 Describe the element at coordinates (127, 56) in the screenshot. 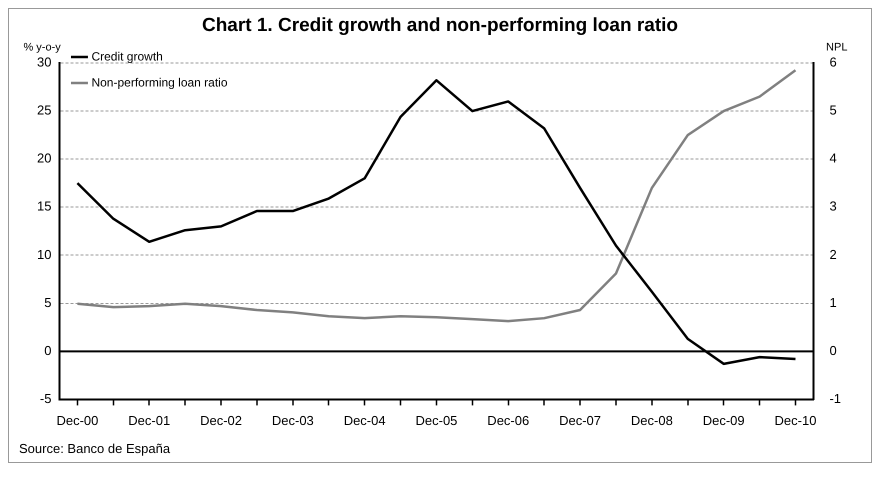

I see `legend-label: Credit growth` at that location.